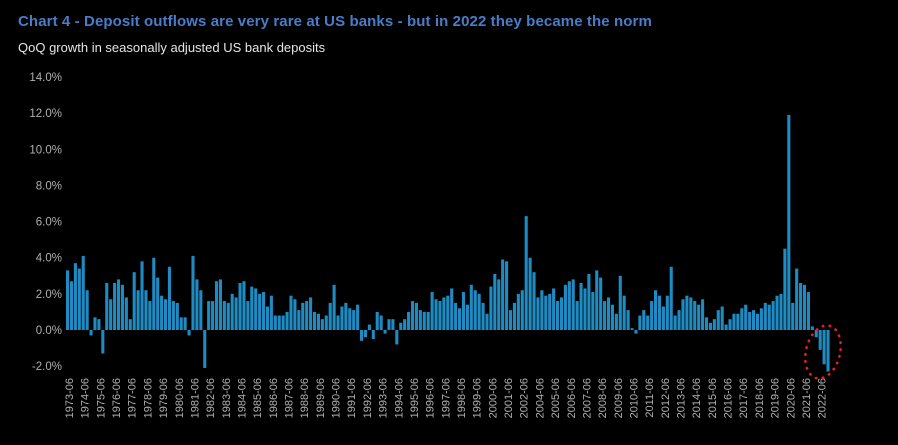 The width and height of the screenshot is (898, 445). I want to click on x-axis-tick-label: 2001-06, so click(509, 398).